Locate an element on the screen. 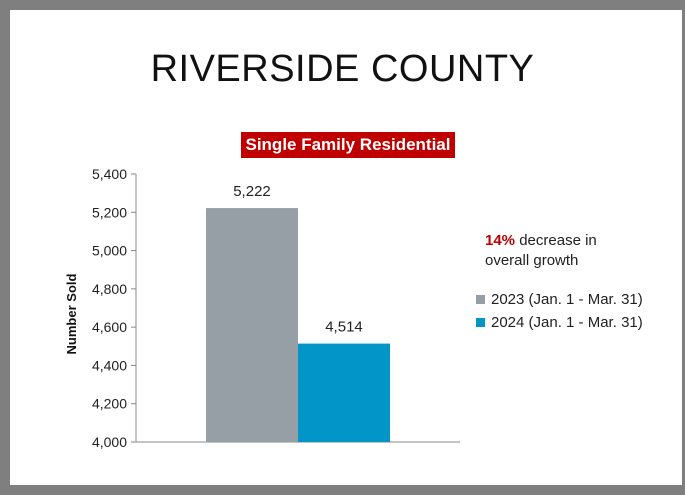  bar-2024 is located at coordinates (344, 392).